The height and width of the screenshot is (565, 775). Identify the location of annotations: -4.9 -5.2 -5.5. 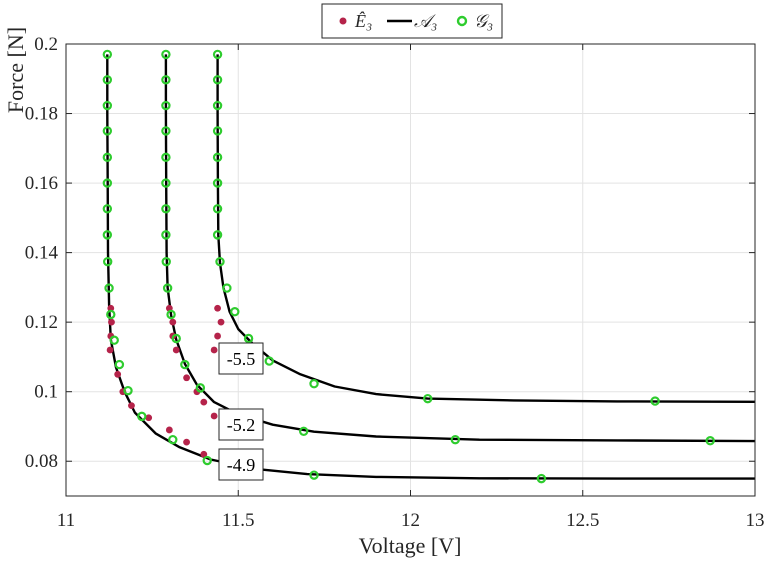
(241, 411).